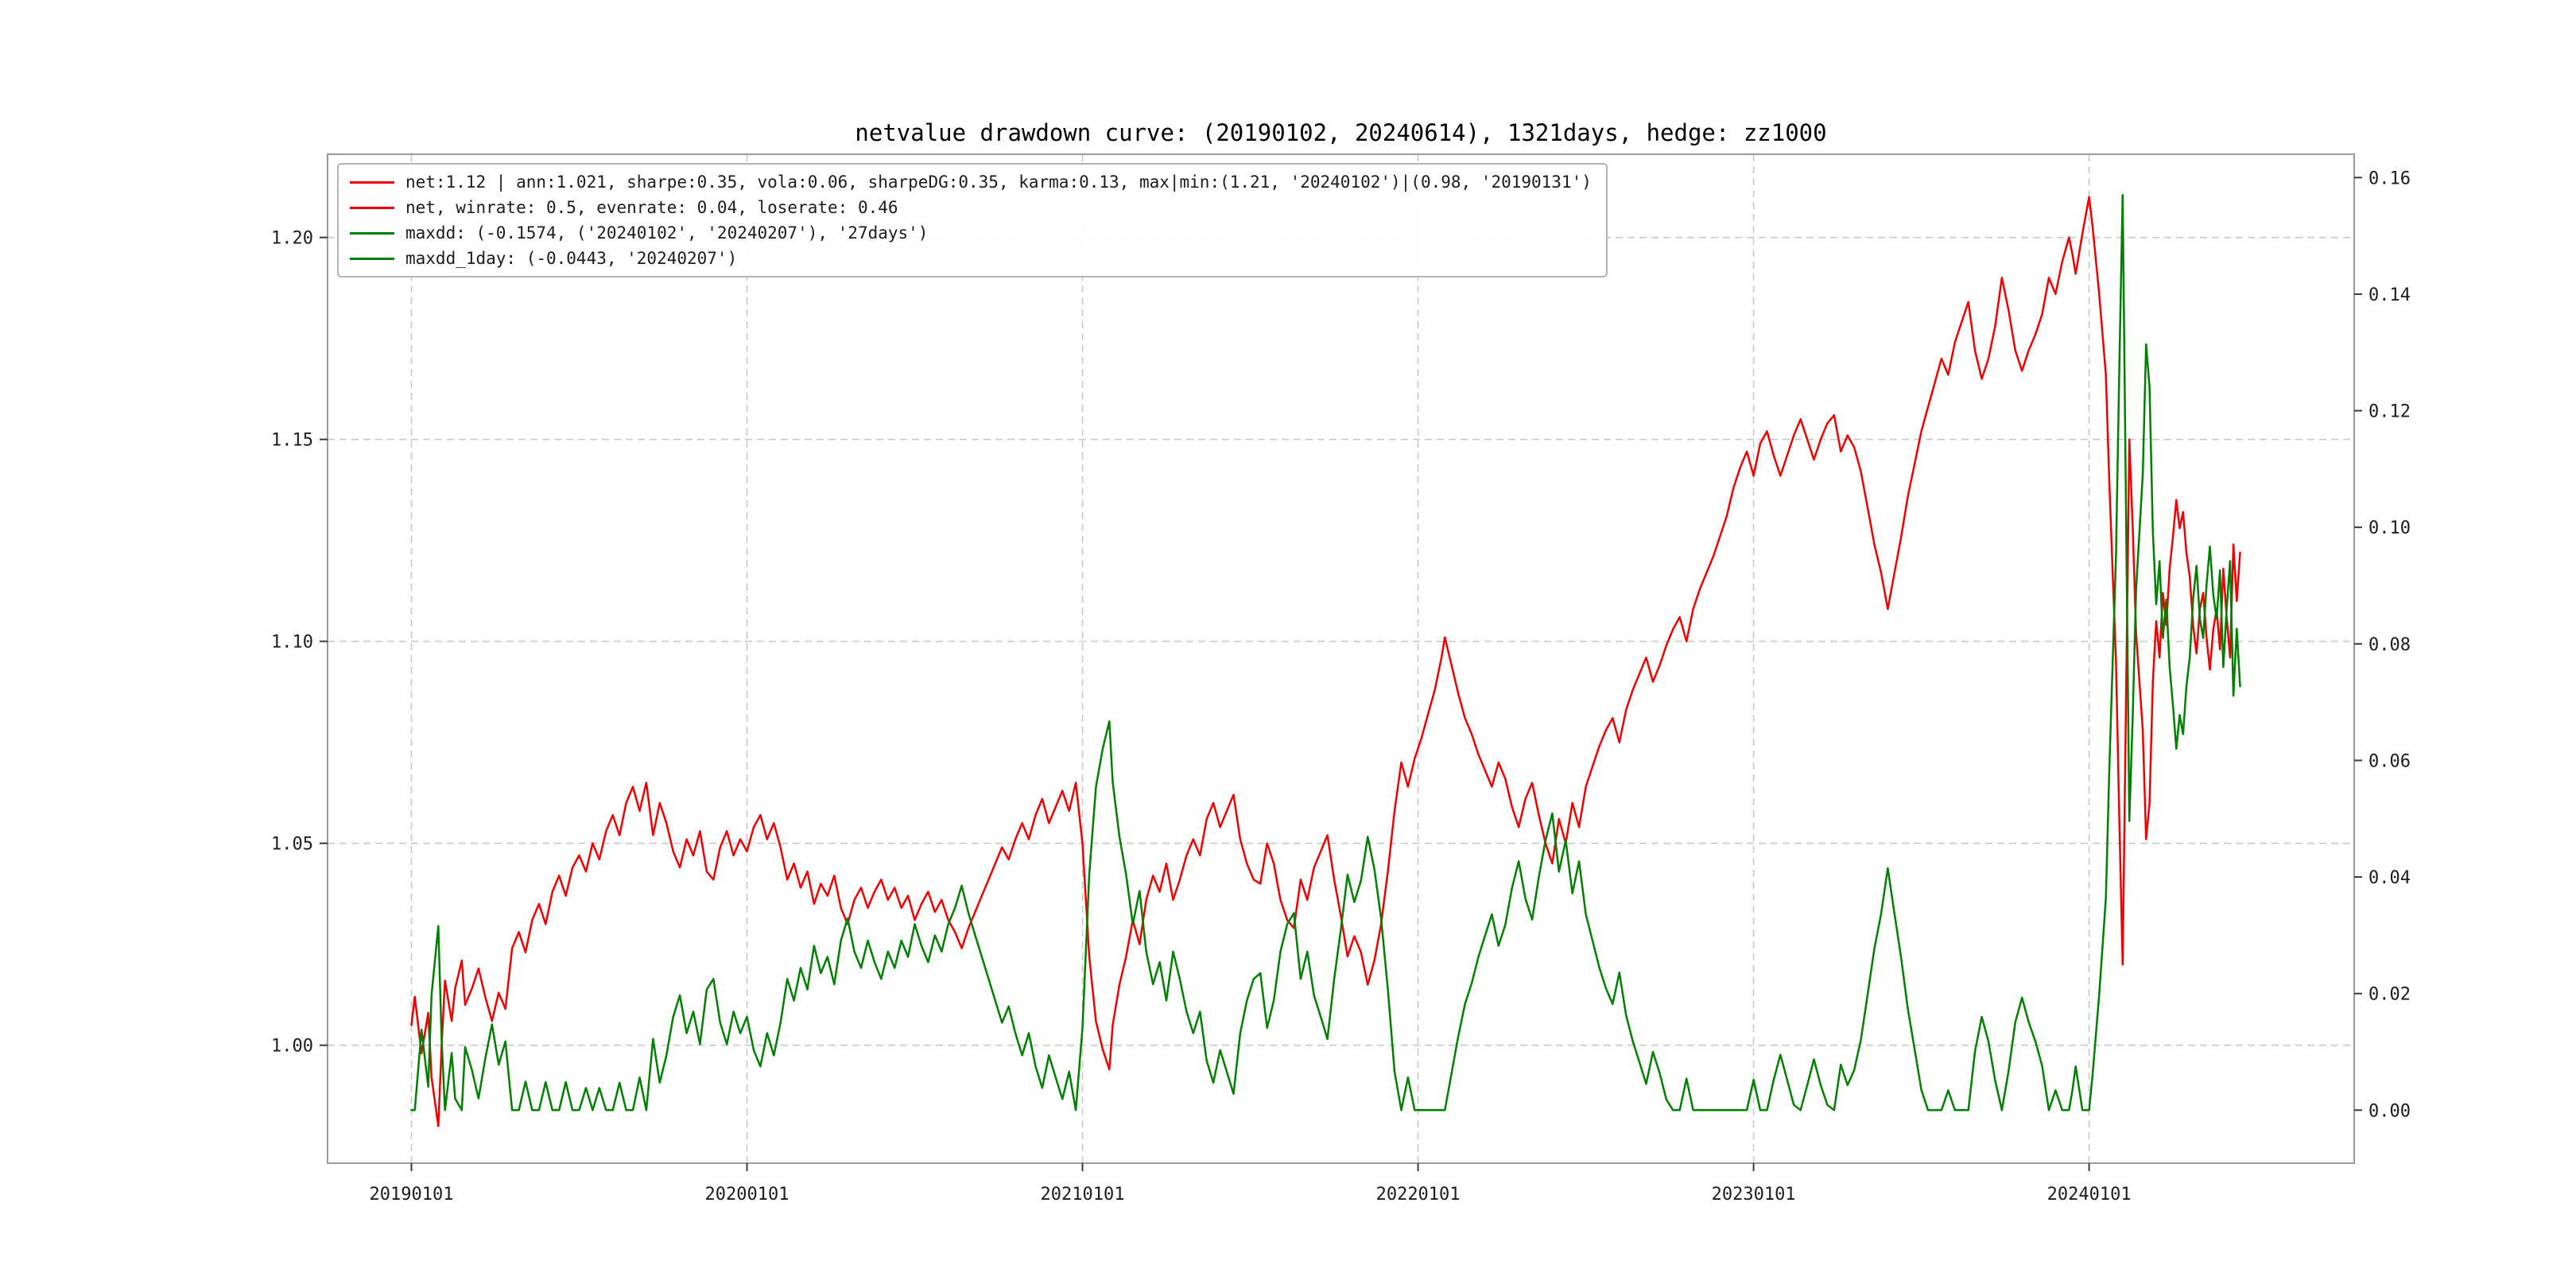 Image resolution: width=2576 pixels, height=1288 pixels. What do you see at coordinates (2390, 878) in the screenshot?
I see `y-right-tick-label: 0.04` at bounding box center [2390, 878].